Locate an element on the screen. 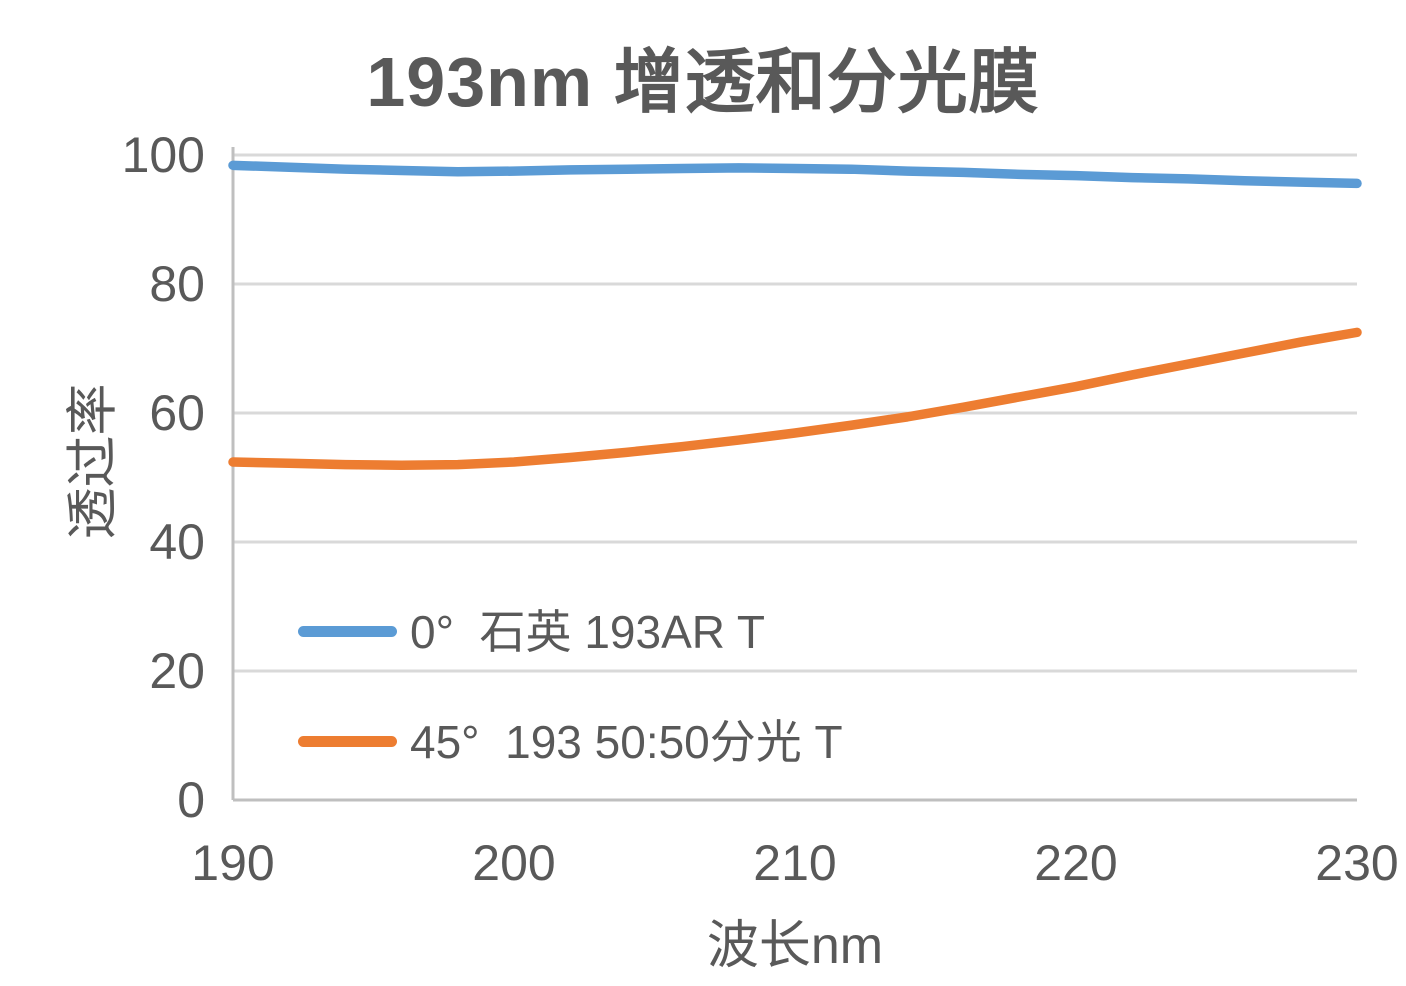 This screenshot has height=986, width=1406. chart-title: 193nm 增透和分光膜 is located at coordinates (703, 82).